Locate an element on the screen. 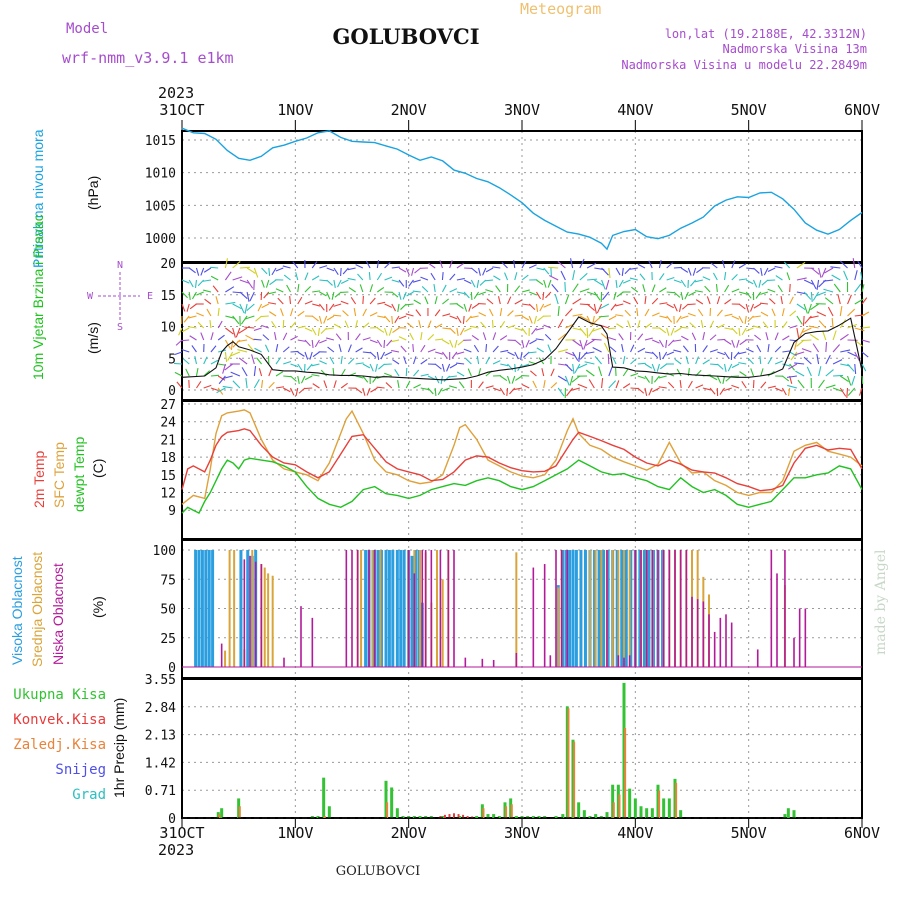  legend-frontal-rain: Zaledj.Kisa is located at coordinates (59, 745).